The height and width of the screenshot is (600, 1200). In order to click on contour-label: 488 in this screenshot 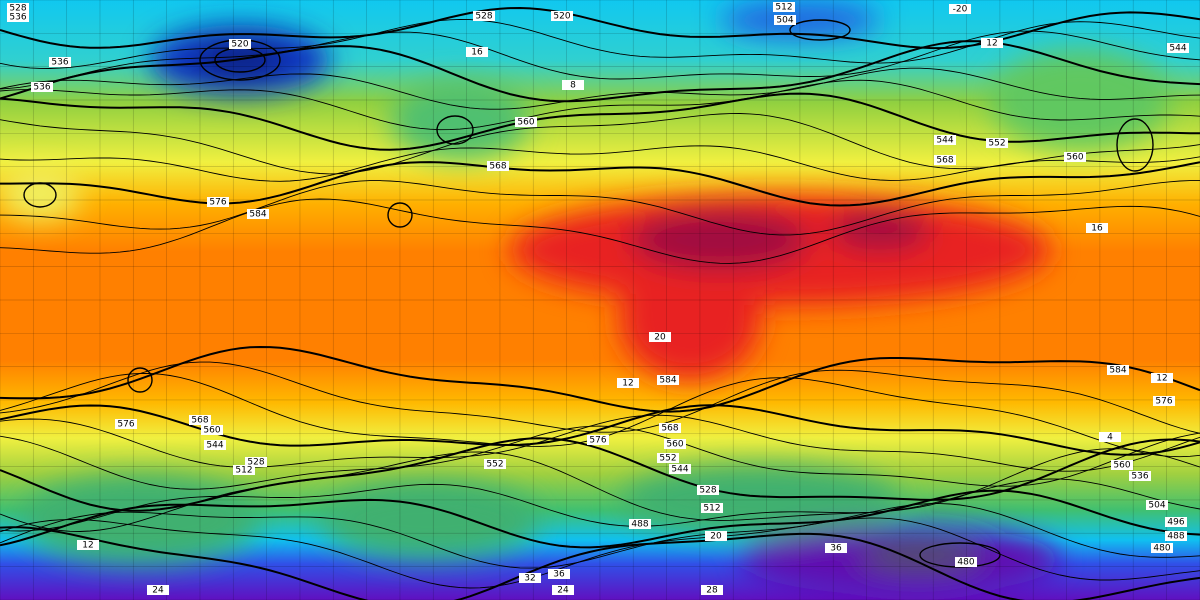, I will do `click(639, 525)`.